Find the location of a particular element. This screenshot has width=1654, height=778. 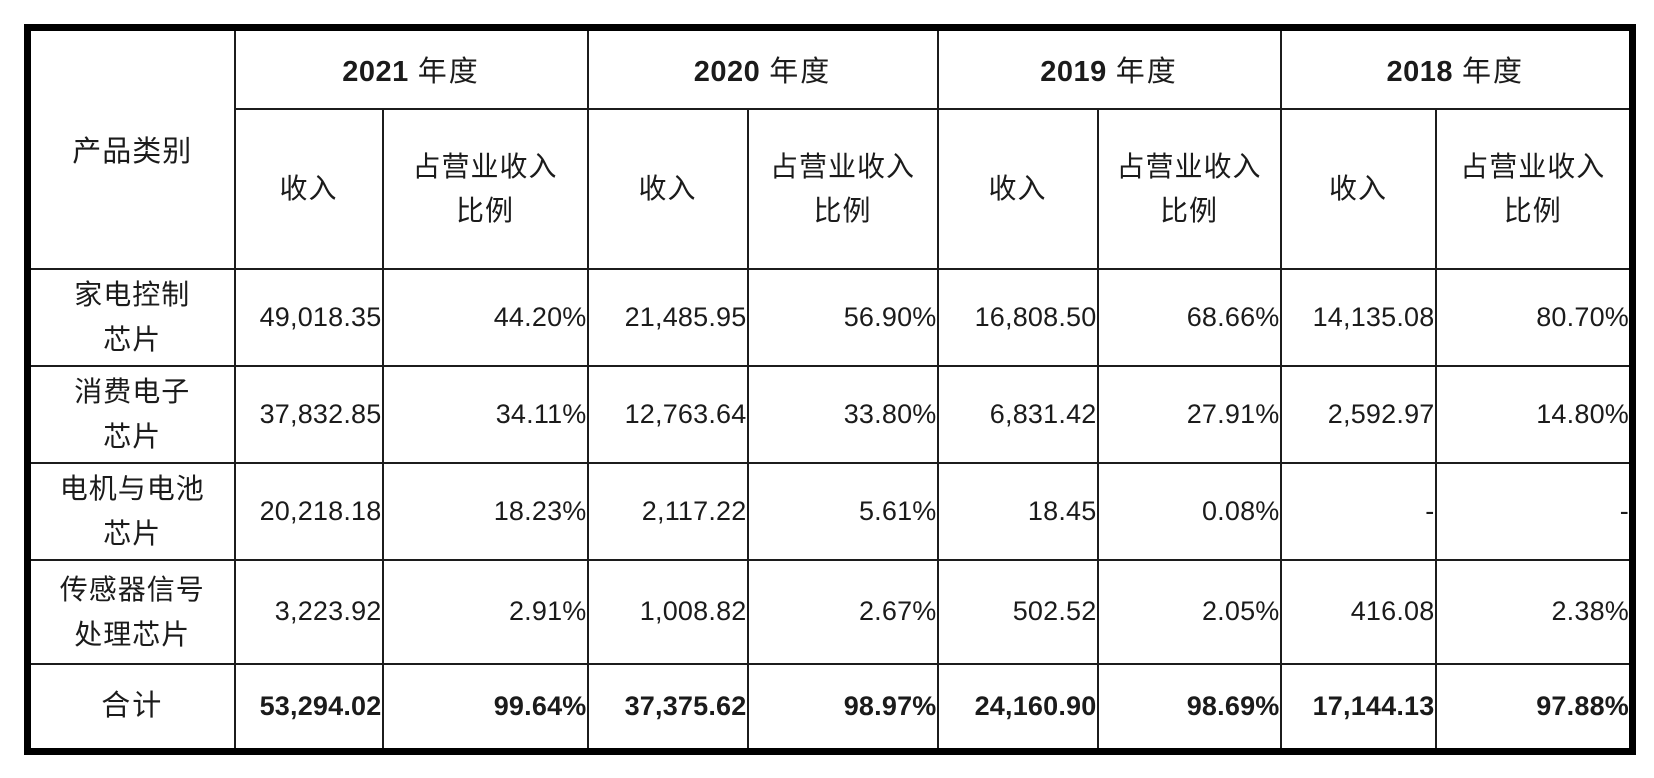

cell-2018-revenue: - is located at coordinates (1358, 511).